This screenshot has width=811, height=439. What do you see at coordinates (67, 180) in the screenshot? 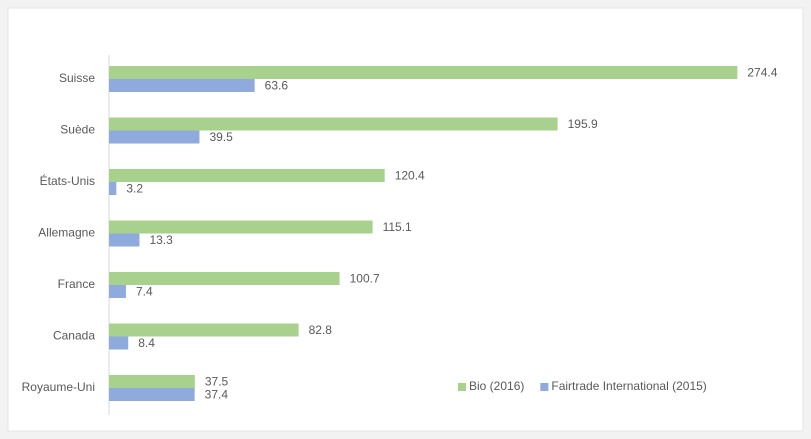
I see `y-tick-label: États-Unis` at bounding box center [67, 180].